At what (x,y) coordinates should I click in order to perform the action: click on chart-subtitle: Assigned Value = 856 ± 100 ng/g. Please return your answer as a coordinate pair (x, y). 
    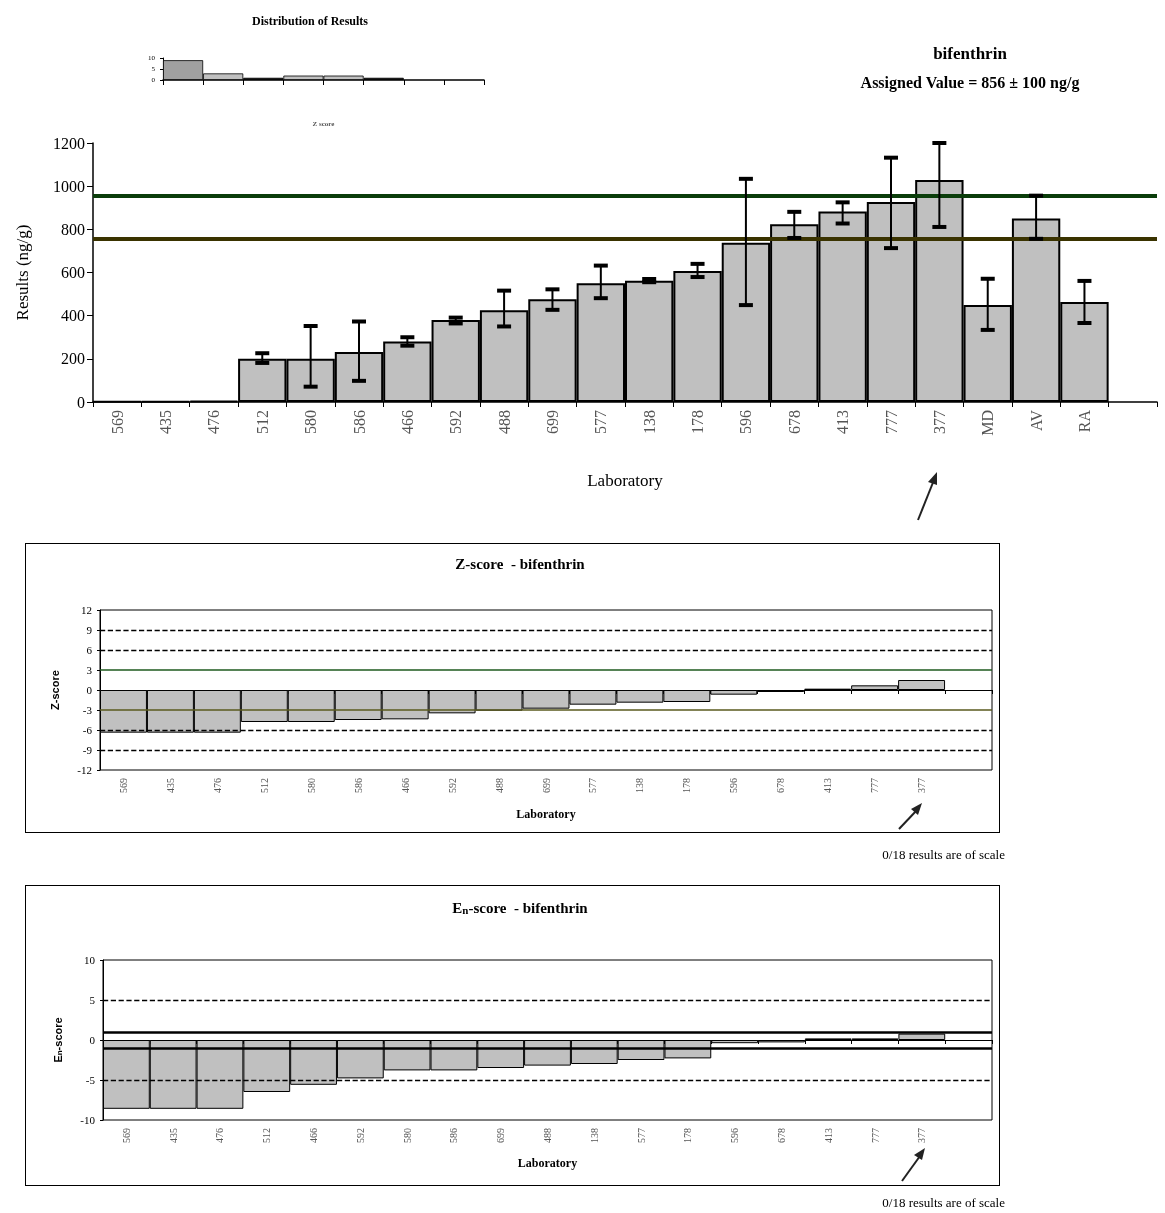
    Looking at the image, I should click on (970, 82).